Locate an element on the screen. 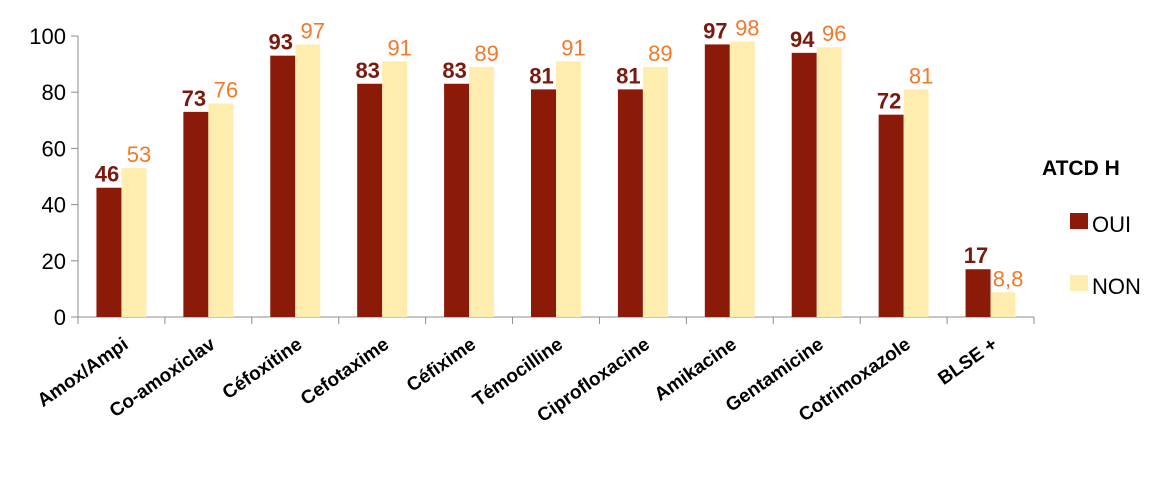 This screenshot has height=486, width=1174. data-label-non: 76 is located at coordinates (226, 89).